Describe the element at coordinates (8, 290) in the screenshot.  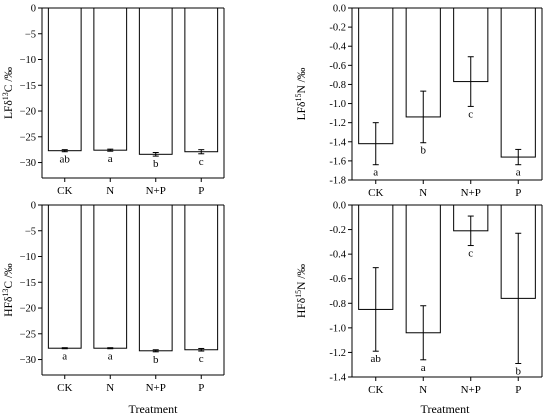
I see `y-axis-label: HFδ13C /‰` at that location.